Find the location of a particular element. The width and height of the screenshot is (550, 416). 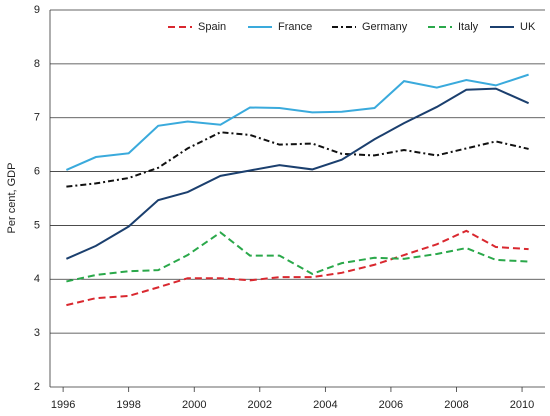

y-tick-label: 8 is located at coordinates (37, 64).